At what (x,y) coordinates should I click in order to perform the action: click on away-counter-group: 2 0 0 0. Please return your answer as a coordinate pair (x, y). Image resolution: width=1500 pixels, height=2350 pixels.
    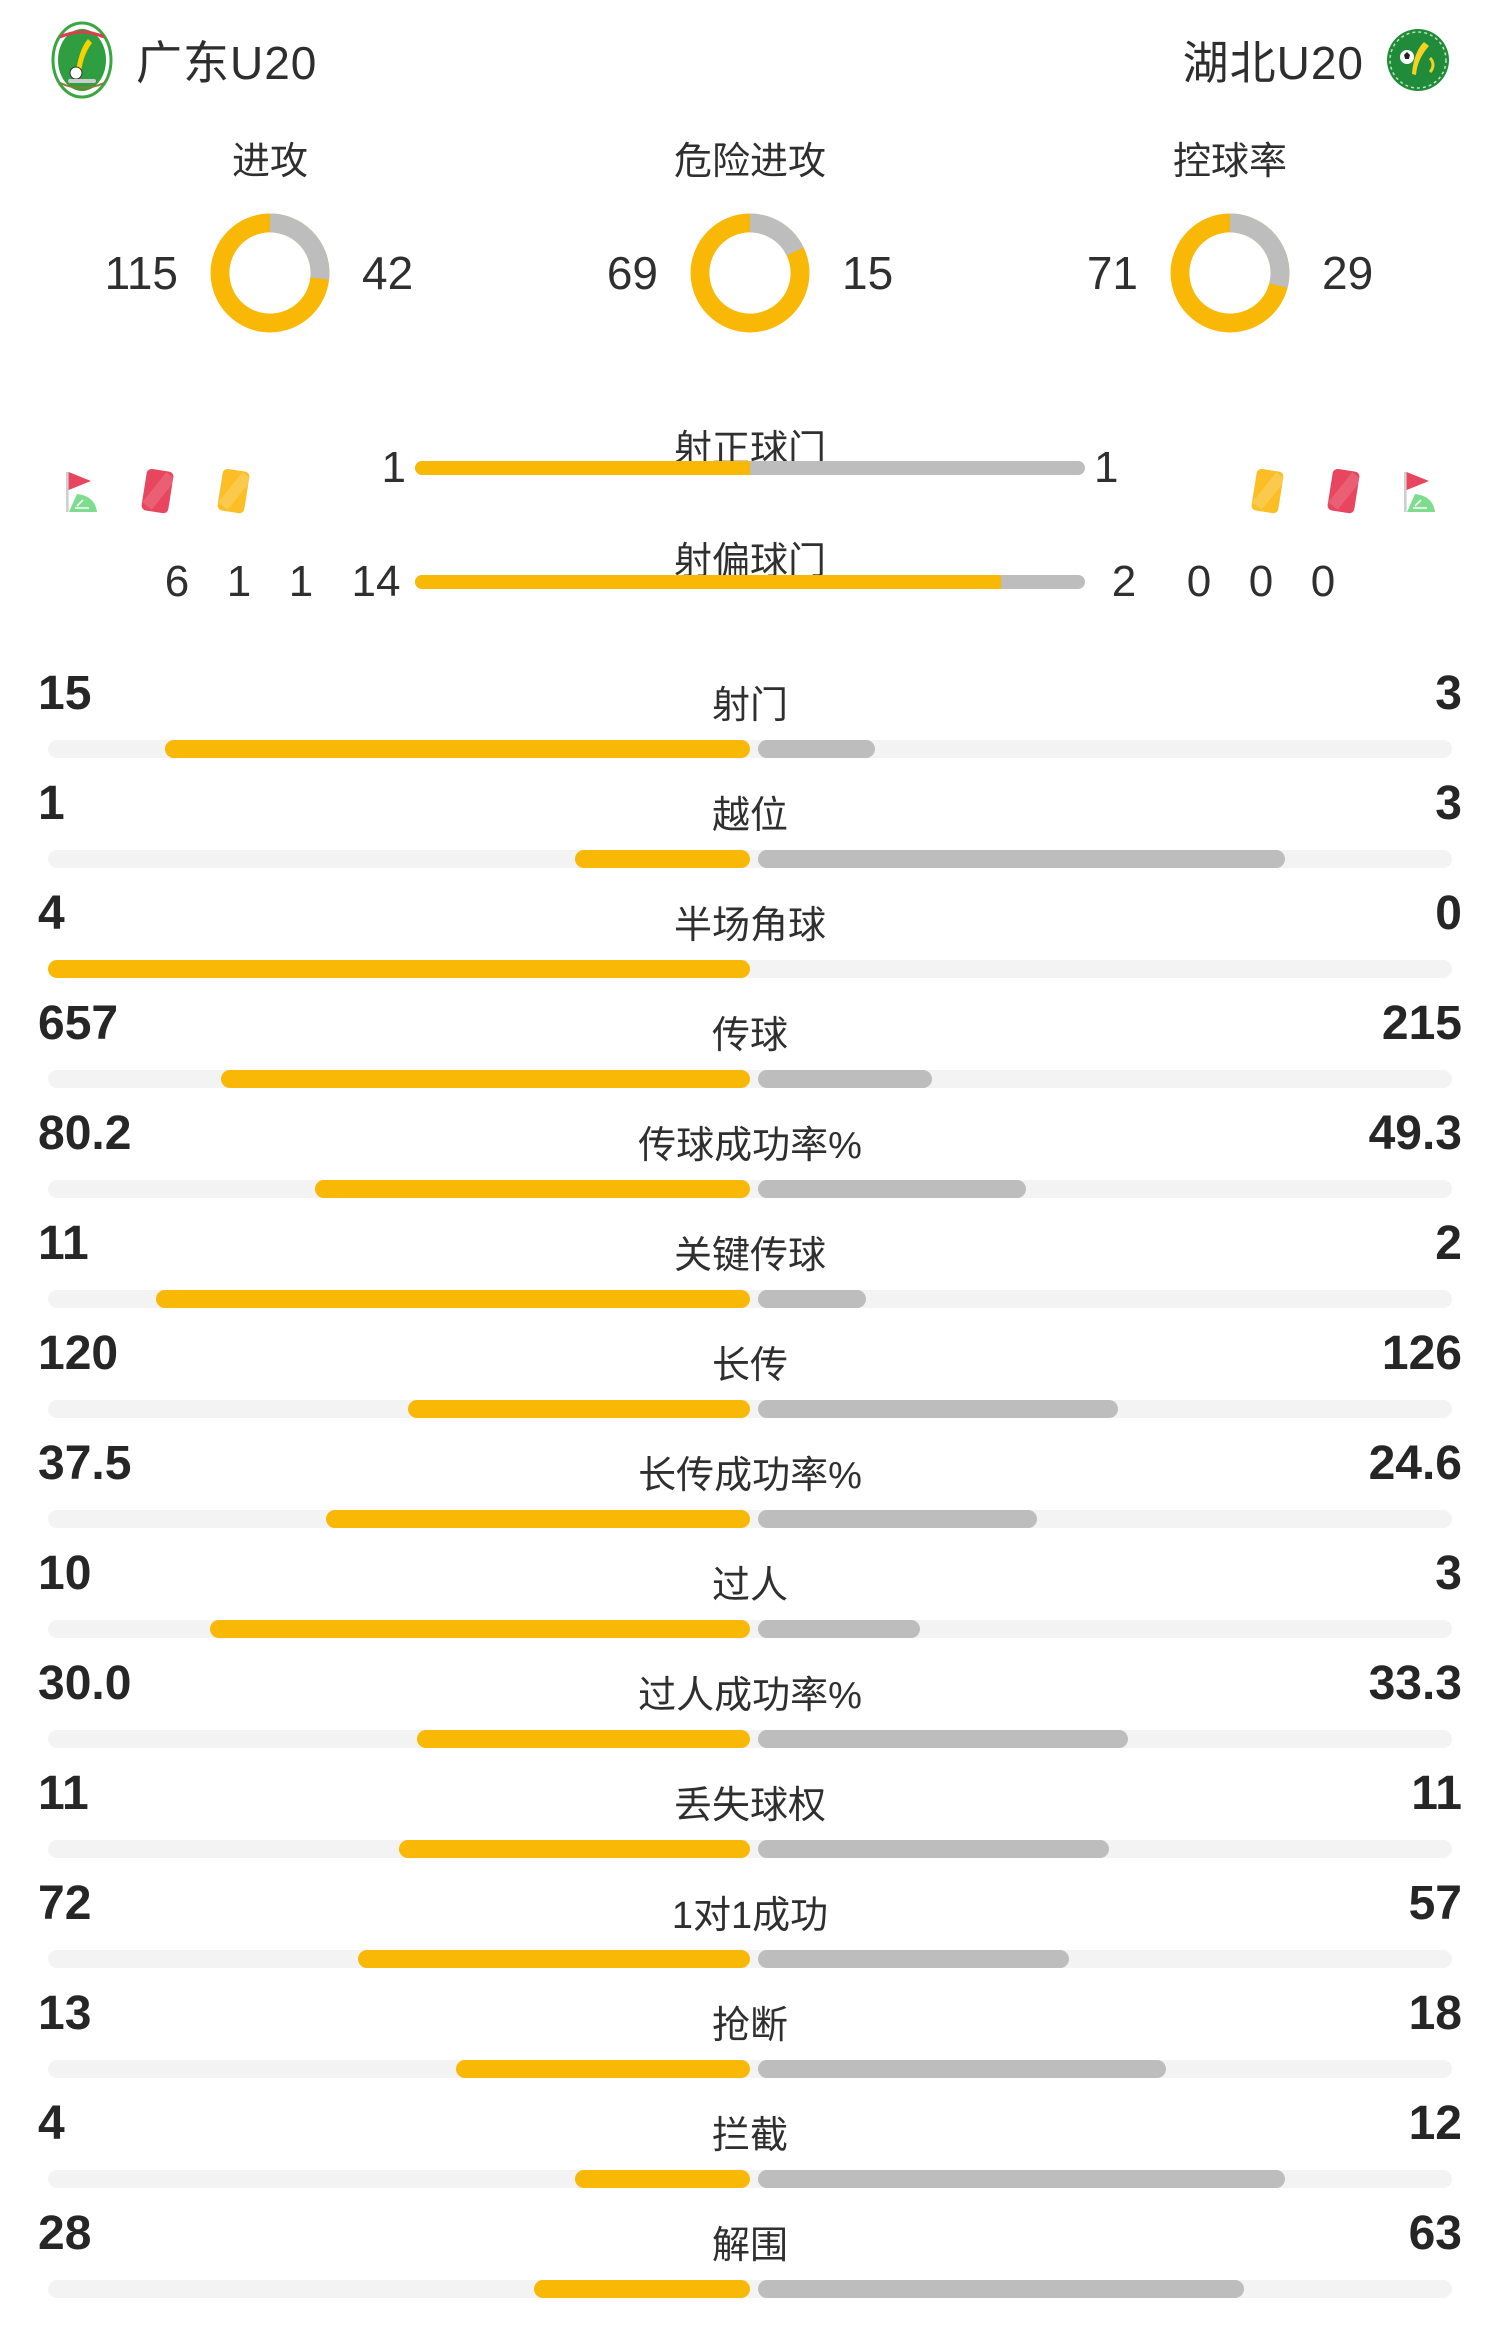
    Looking at the image, I should click on (1290, 582).